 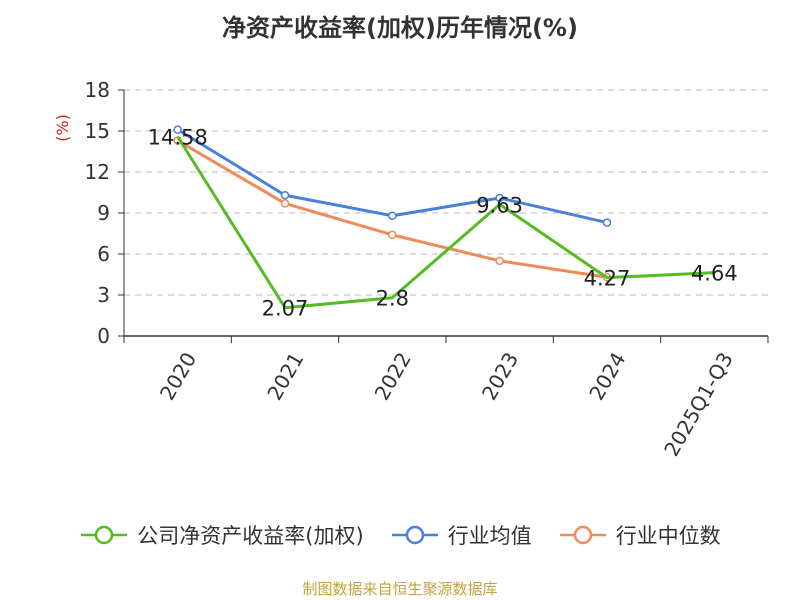 What do you see at coordinates (400, 28) in the screenshot?
I see `chart-title: 净资产收益率(加权)历年情况(%)` at bounding box center [400, 28].